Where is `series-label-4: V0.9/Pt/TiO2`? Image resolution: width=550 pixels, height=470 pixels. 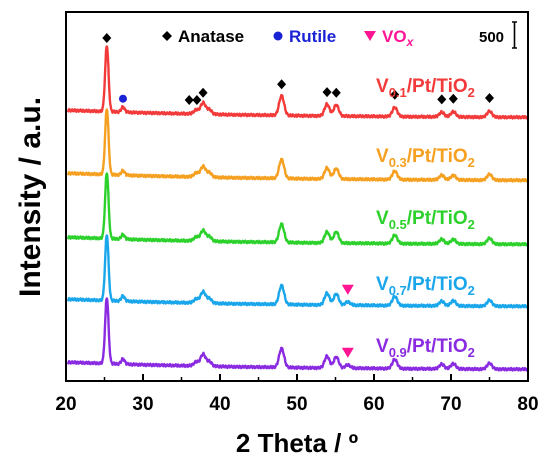
series-label-4: V0.9/Pt/TiO2 is located at coordinates (425, 348).